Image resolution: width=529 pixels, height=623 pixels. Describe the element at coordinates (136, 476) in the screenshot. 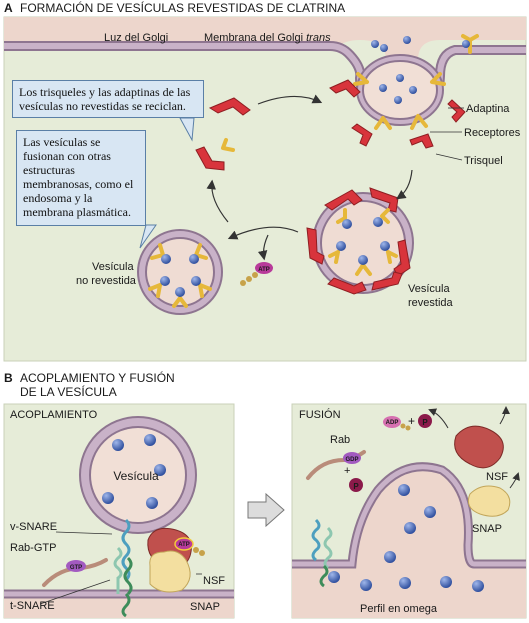

I see `label-vesicula: Vesícula` at that location.